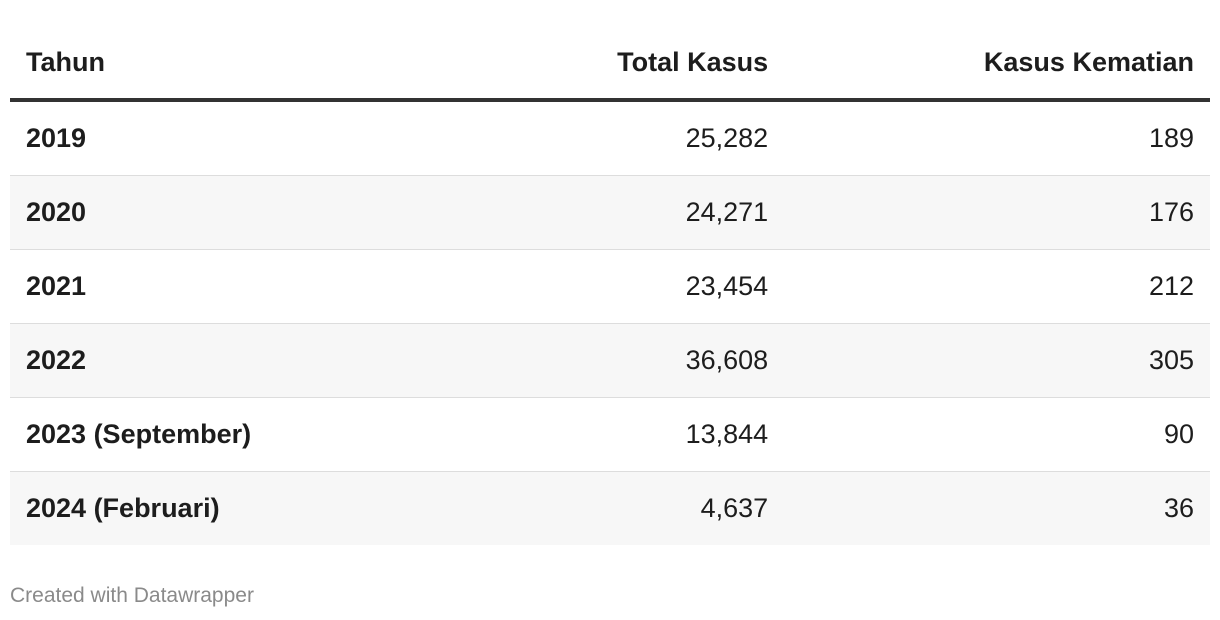 This screenshot has width=1220, height=620. I want to click on cell-total-kasus: 4,637, so click(623, 508).